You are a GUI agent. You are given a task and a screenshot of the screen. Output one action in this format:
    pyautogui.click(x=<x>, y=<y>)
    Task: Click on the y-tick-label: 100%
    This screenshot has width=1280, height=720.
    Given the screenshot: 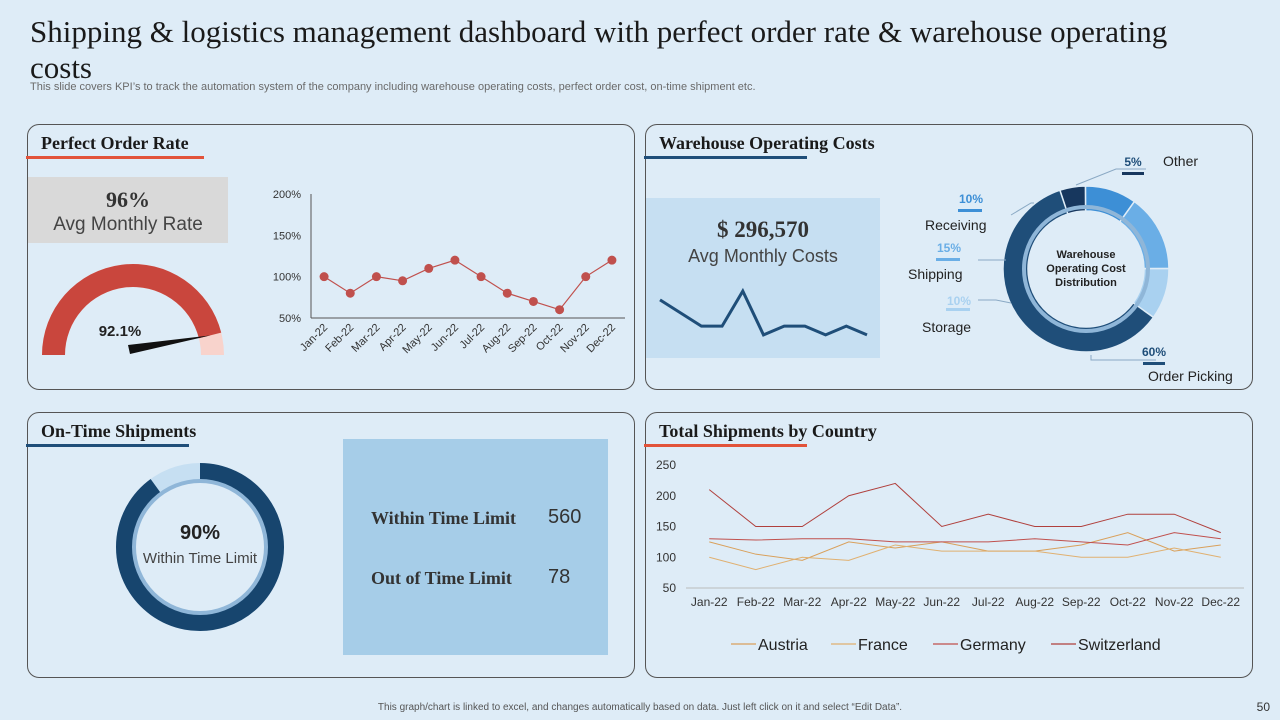 What is the action you would take?
    pyautogui.click(x=287, y=278)
    